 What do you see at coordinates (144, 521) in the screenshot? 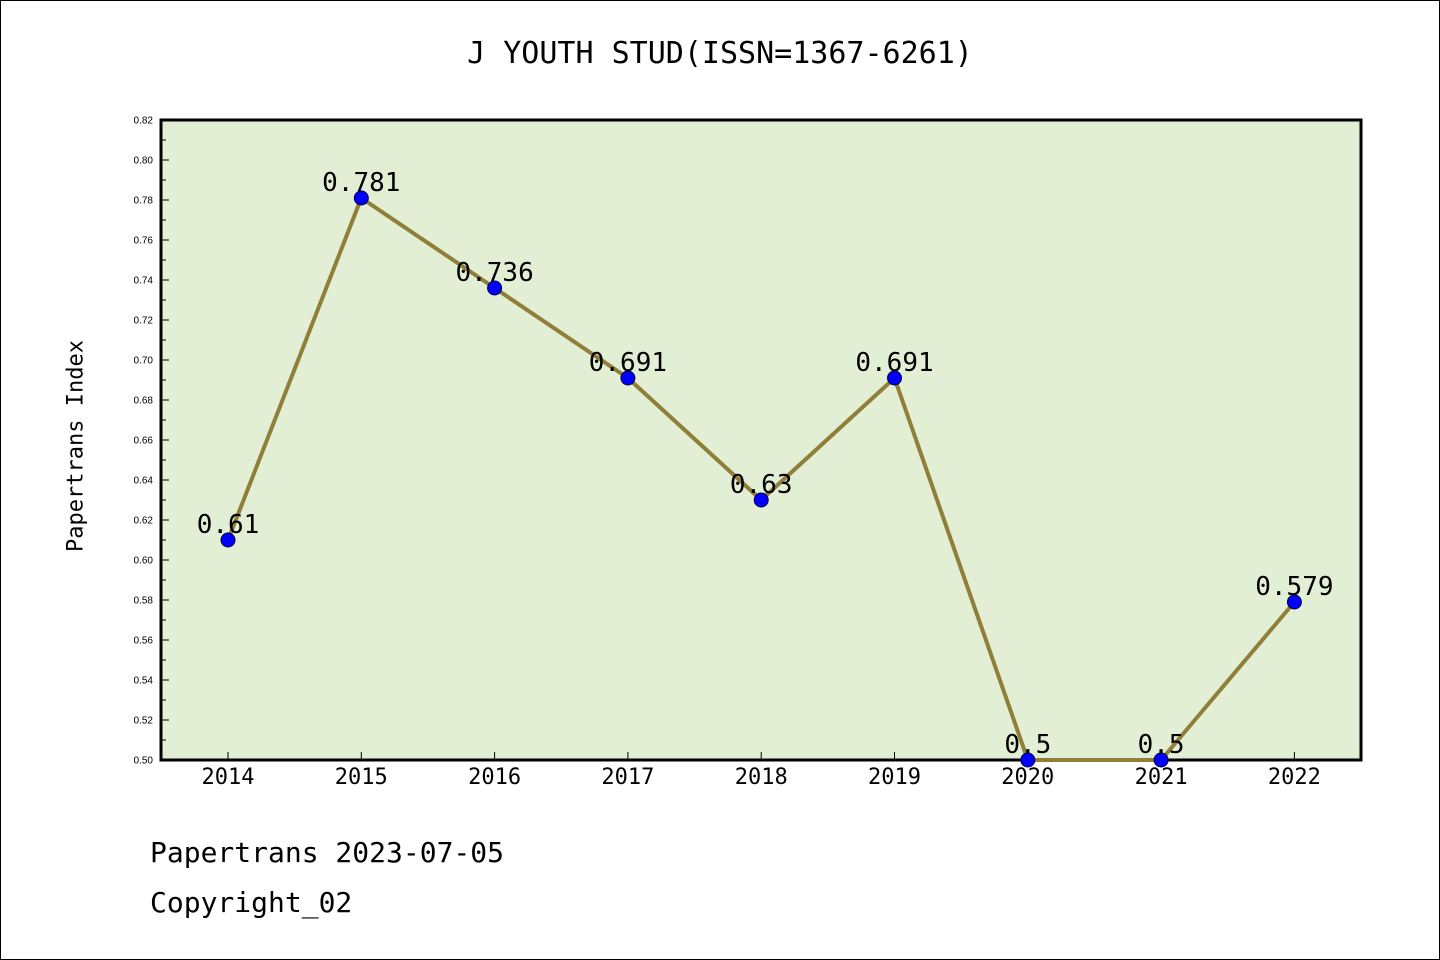
I see `y-tick-label: 0.62` at bounding box center [144, 521].